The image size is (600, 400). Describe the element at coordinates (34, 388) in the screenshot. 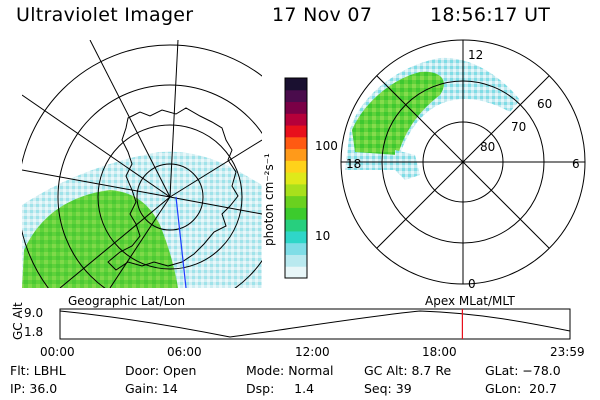

I see `status-ip: IP: 36.0` at that location.